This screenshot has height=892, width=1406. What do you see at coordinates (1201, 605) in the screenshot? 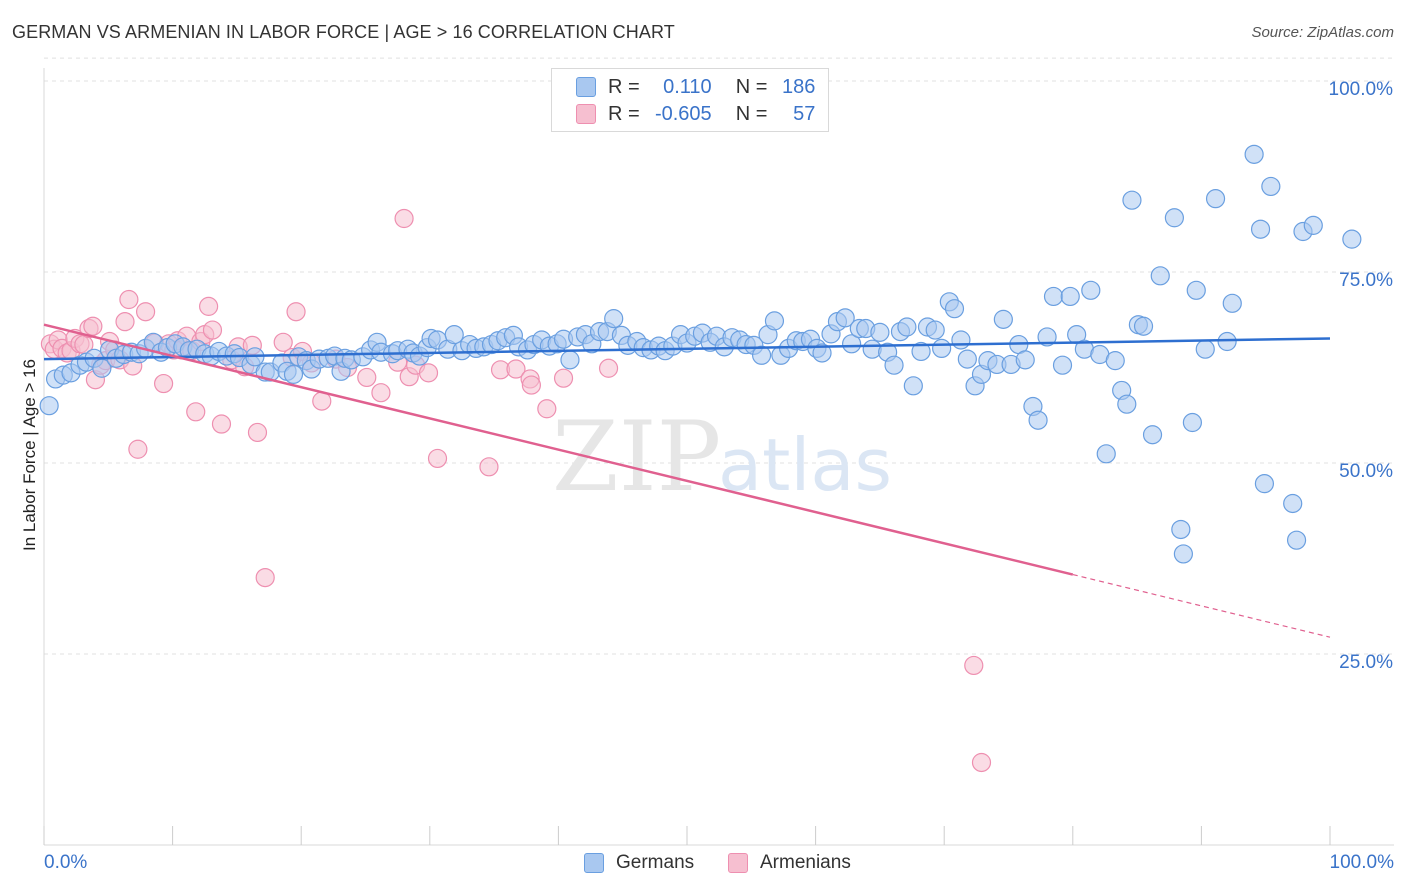
I see `armenians-trend-extension` at bounding box center [1201, 605].